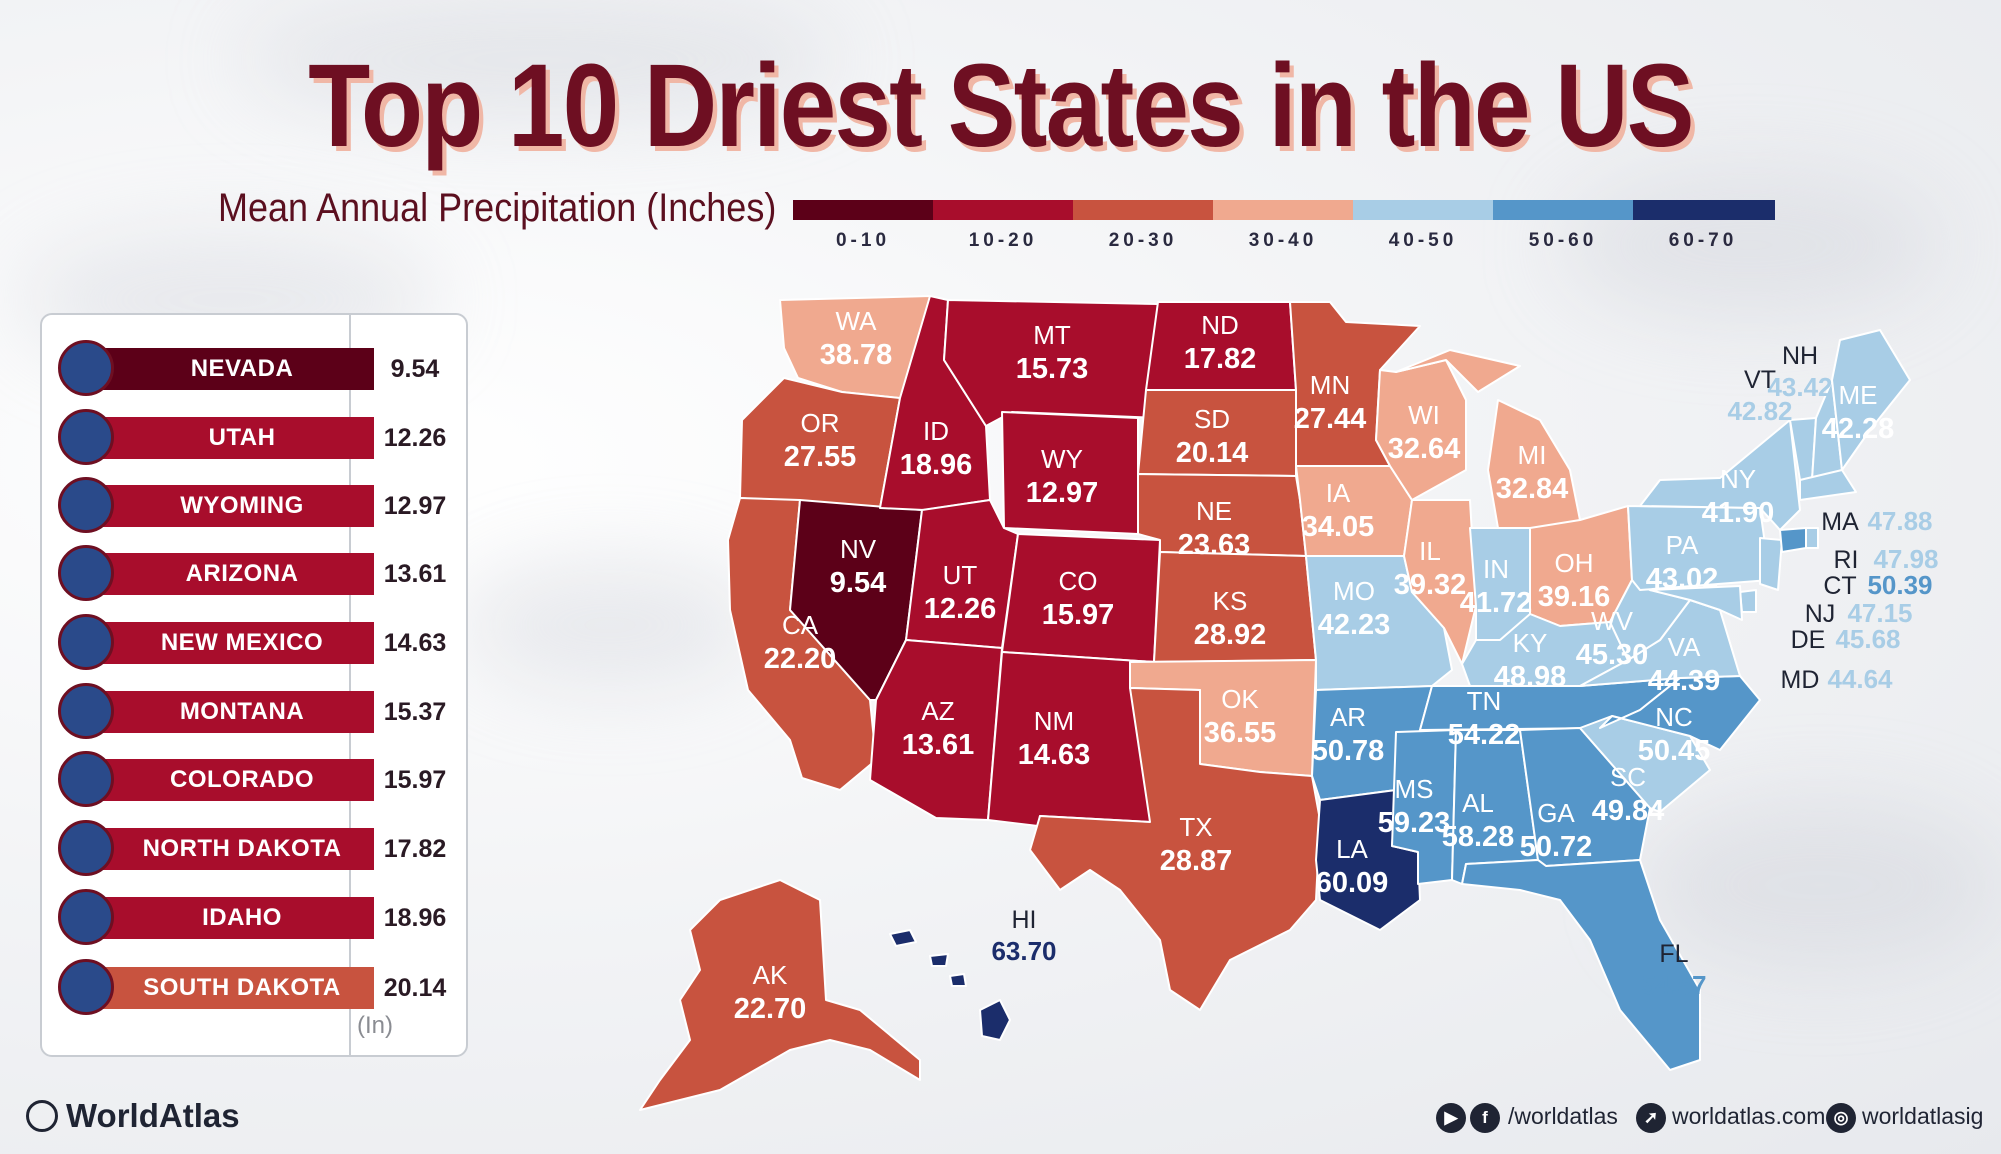  Describe the element at coordinates (1612, 655) in the screenshot. I see `state-value-label: 45.30` at that location.